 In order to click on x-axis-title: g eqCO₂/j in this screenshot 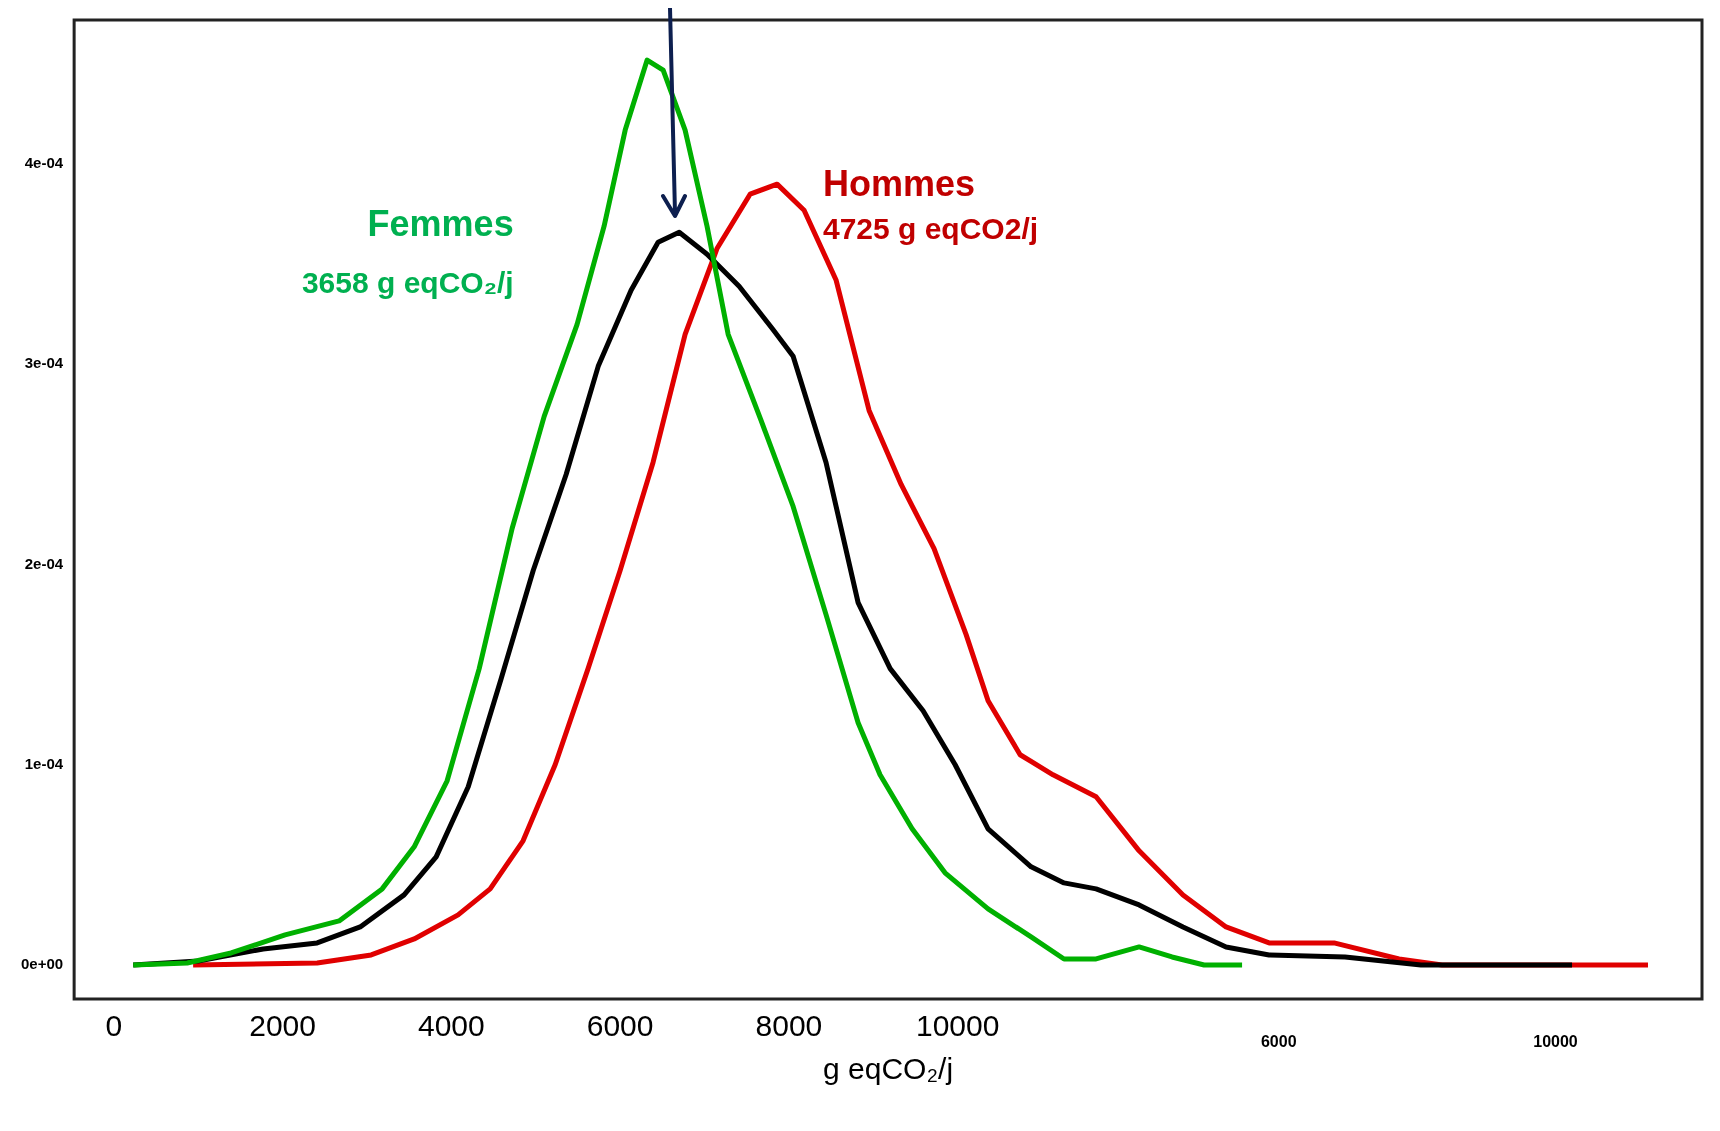, I will do `click(888, 1069)`.